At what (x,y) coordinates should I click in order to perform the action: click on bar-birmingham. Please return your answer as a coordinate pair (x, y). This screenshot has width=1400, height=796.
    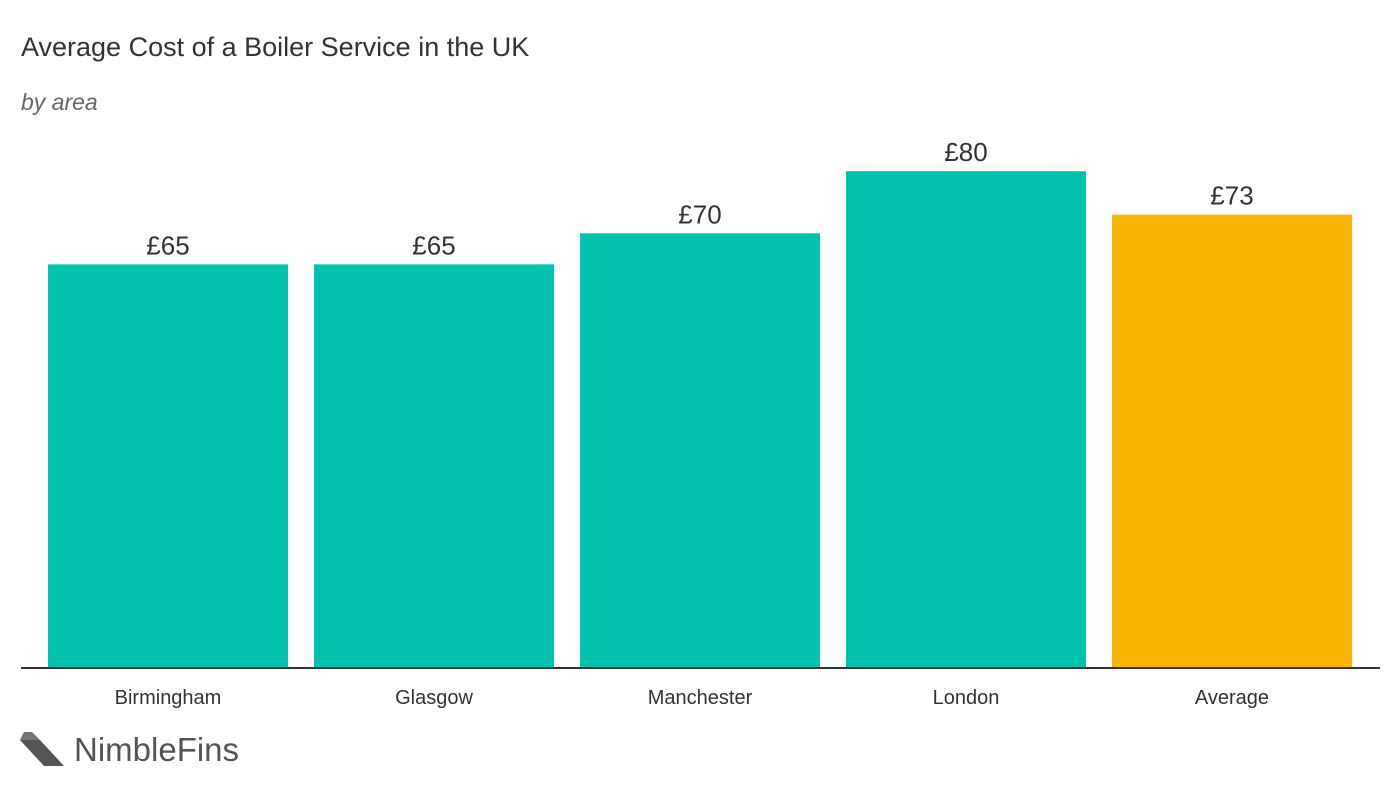
    Looking at the image, I should click on (168, 466).